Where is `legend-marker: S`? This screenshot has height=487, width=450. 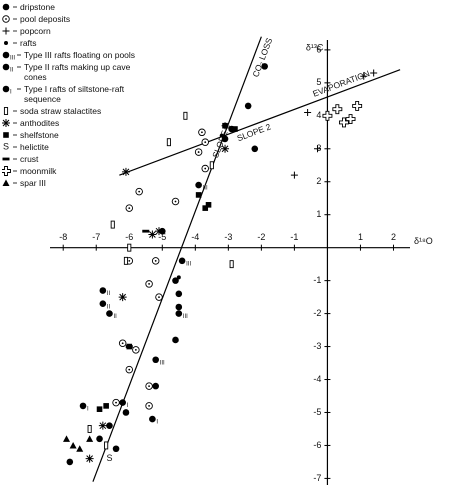 legend-marker: S is located at coordinates (10, 146).